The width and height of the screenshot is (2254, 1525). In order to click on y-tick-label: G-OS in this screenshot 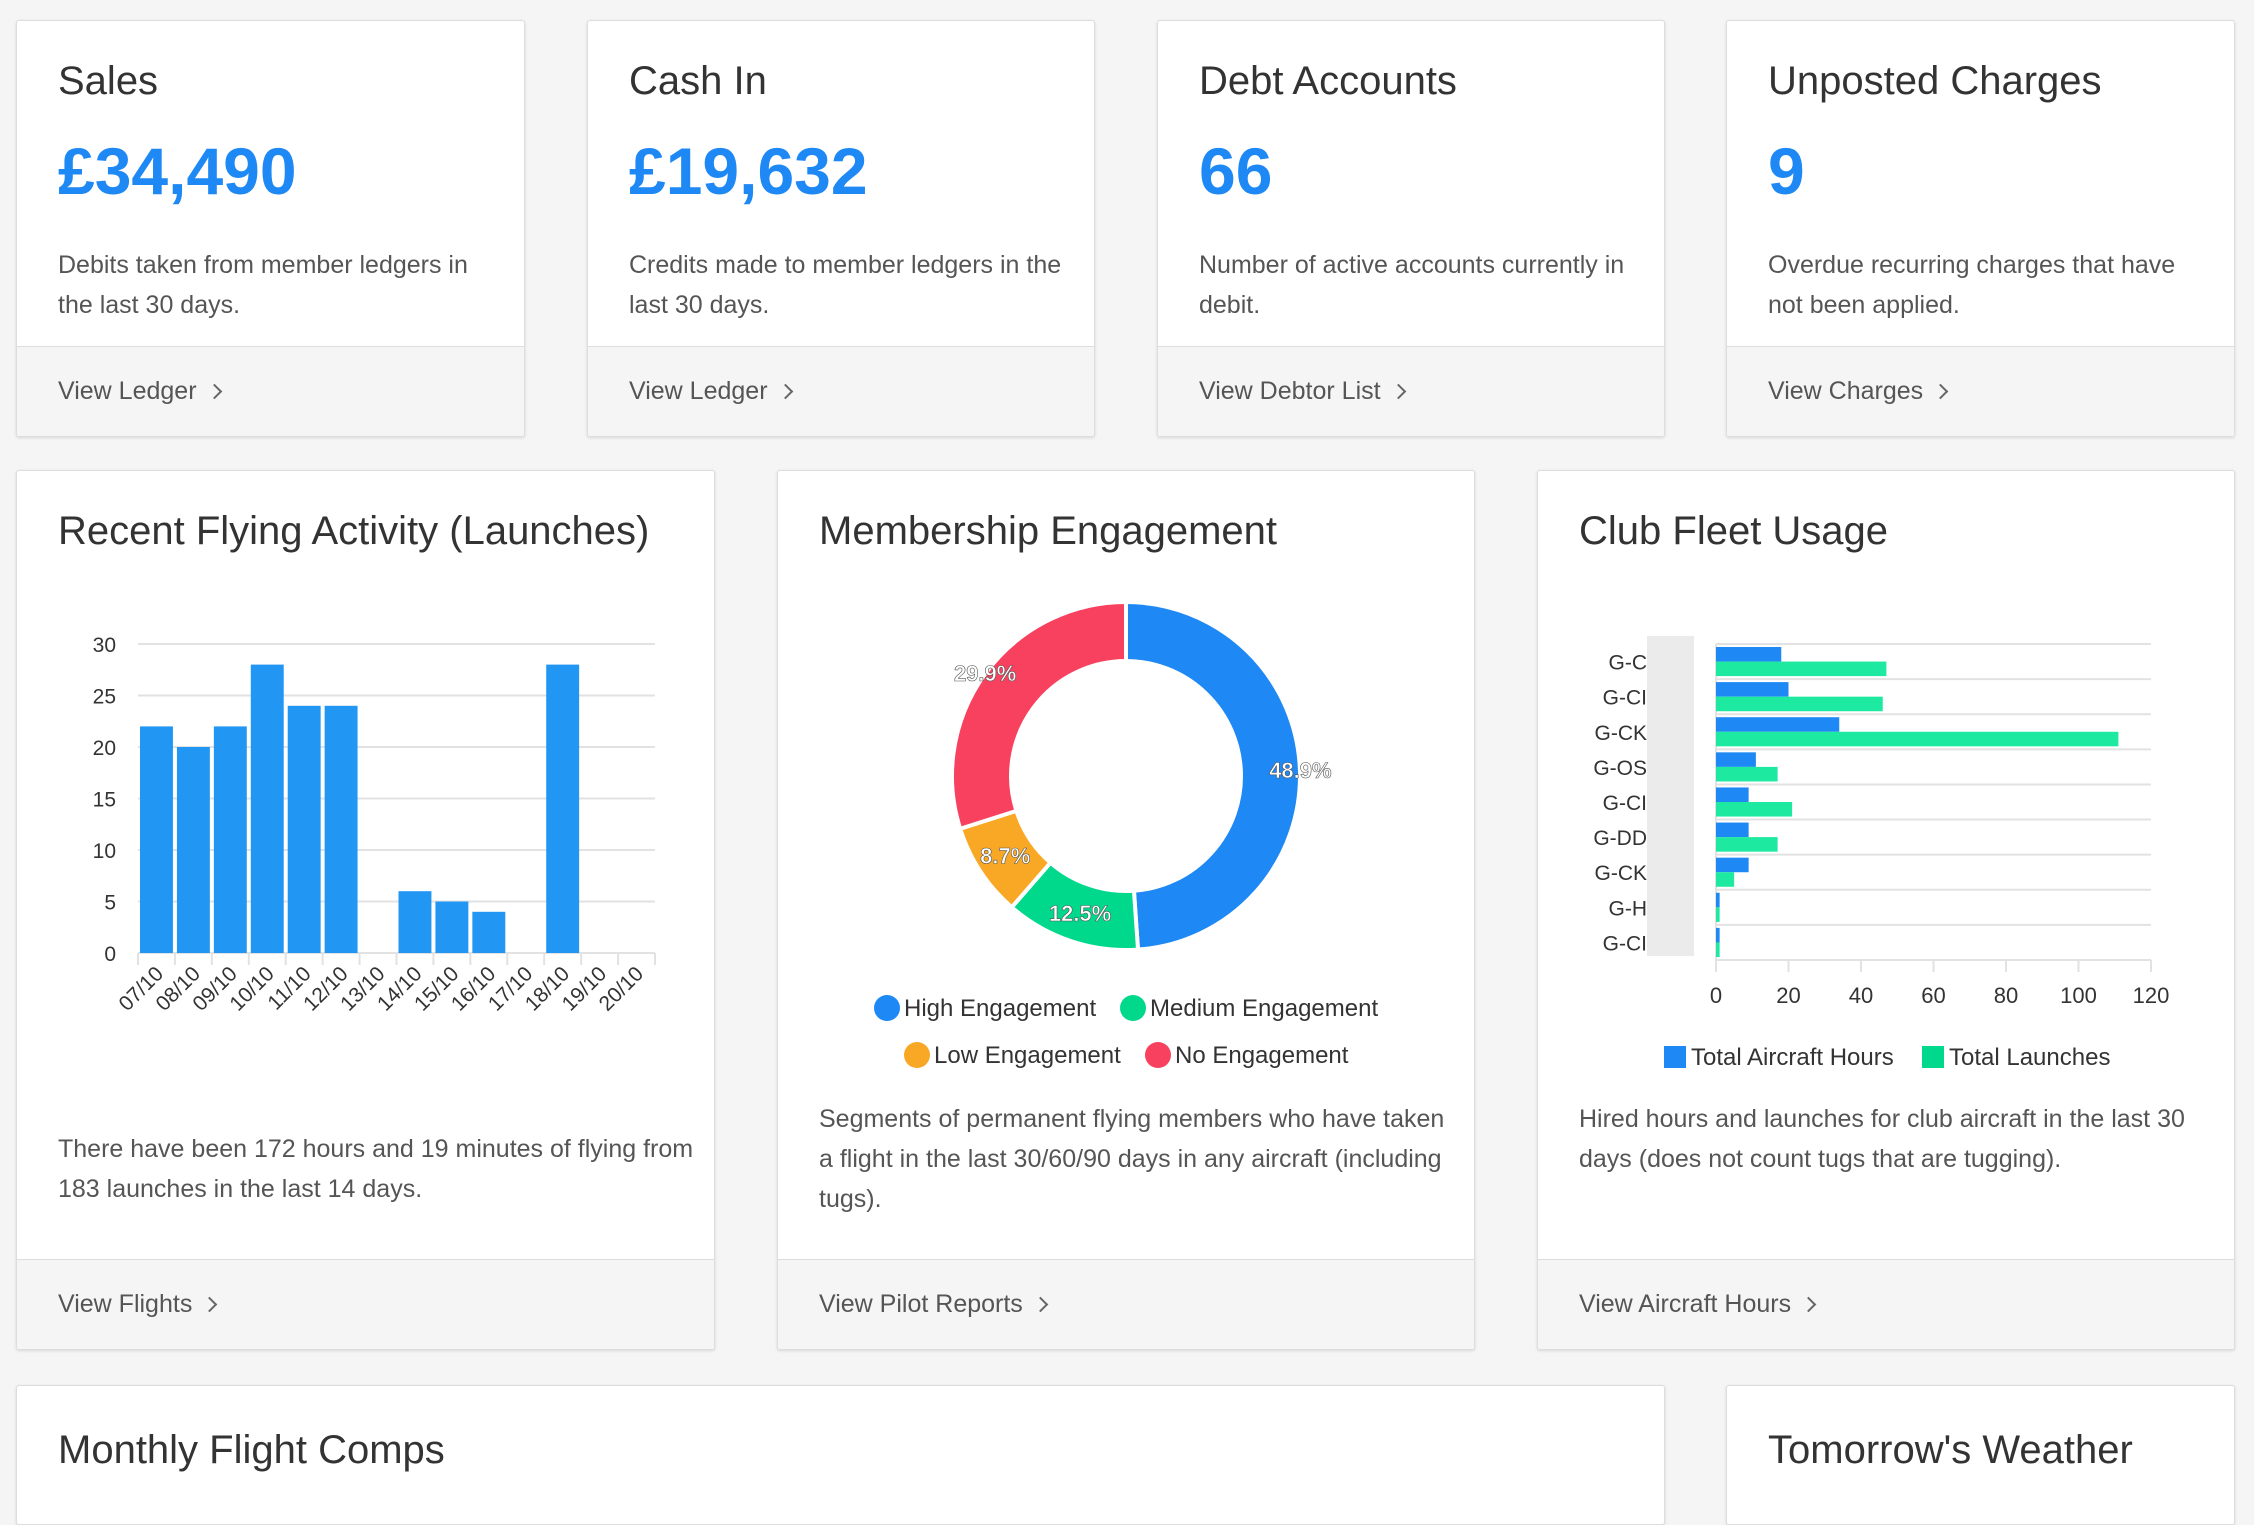, I will do `click(1620, 768)`.